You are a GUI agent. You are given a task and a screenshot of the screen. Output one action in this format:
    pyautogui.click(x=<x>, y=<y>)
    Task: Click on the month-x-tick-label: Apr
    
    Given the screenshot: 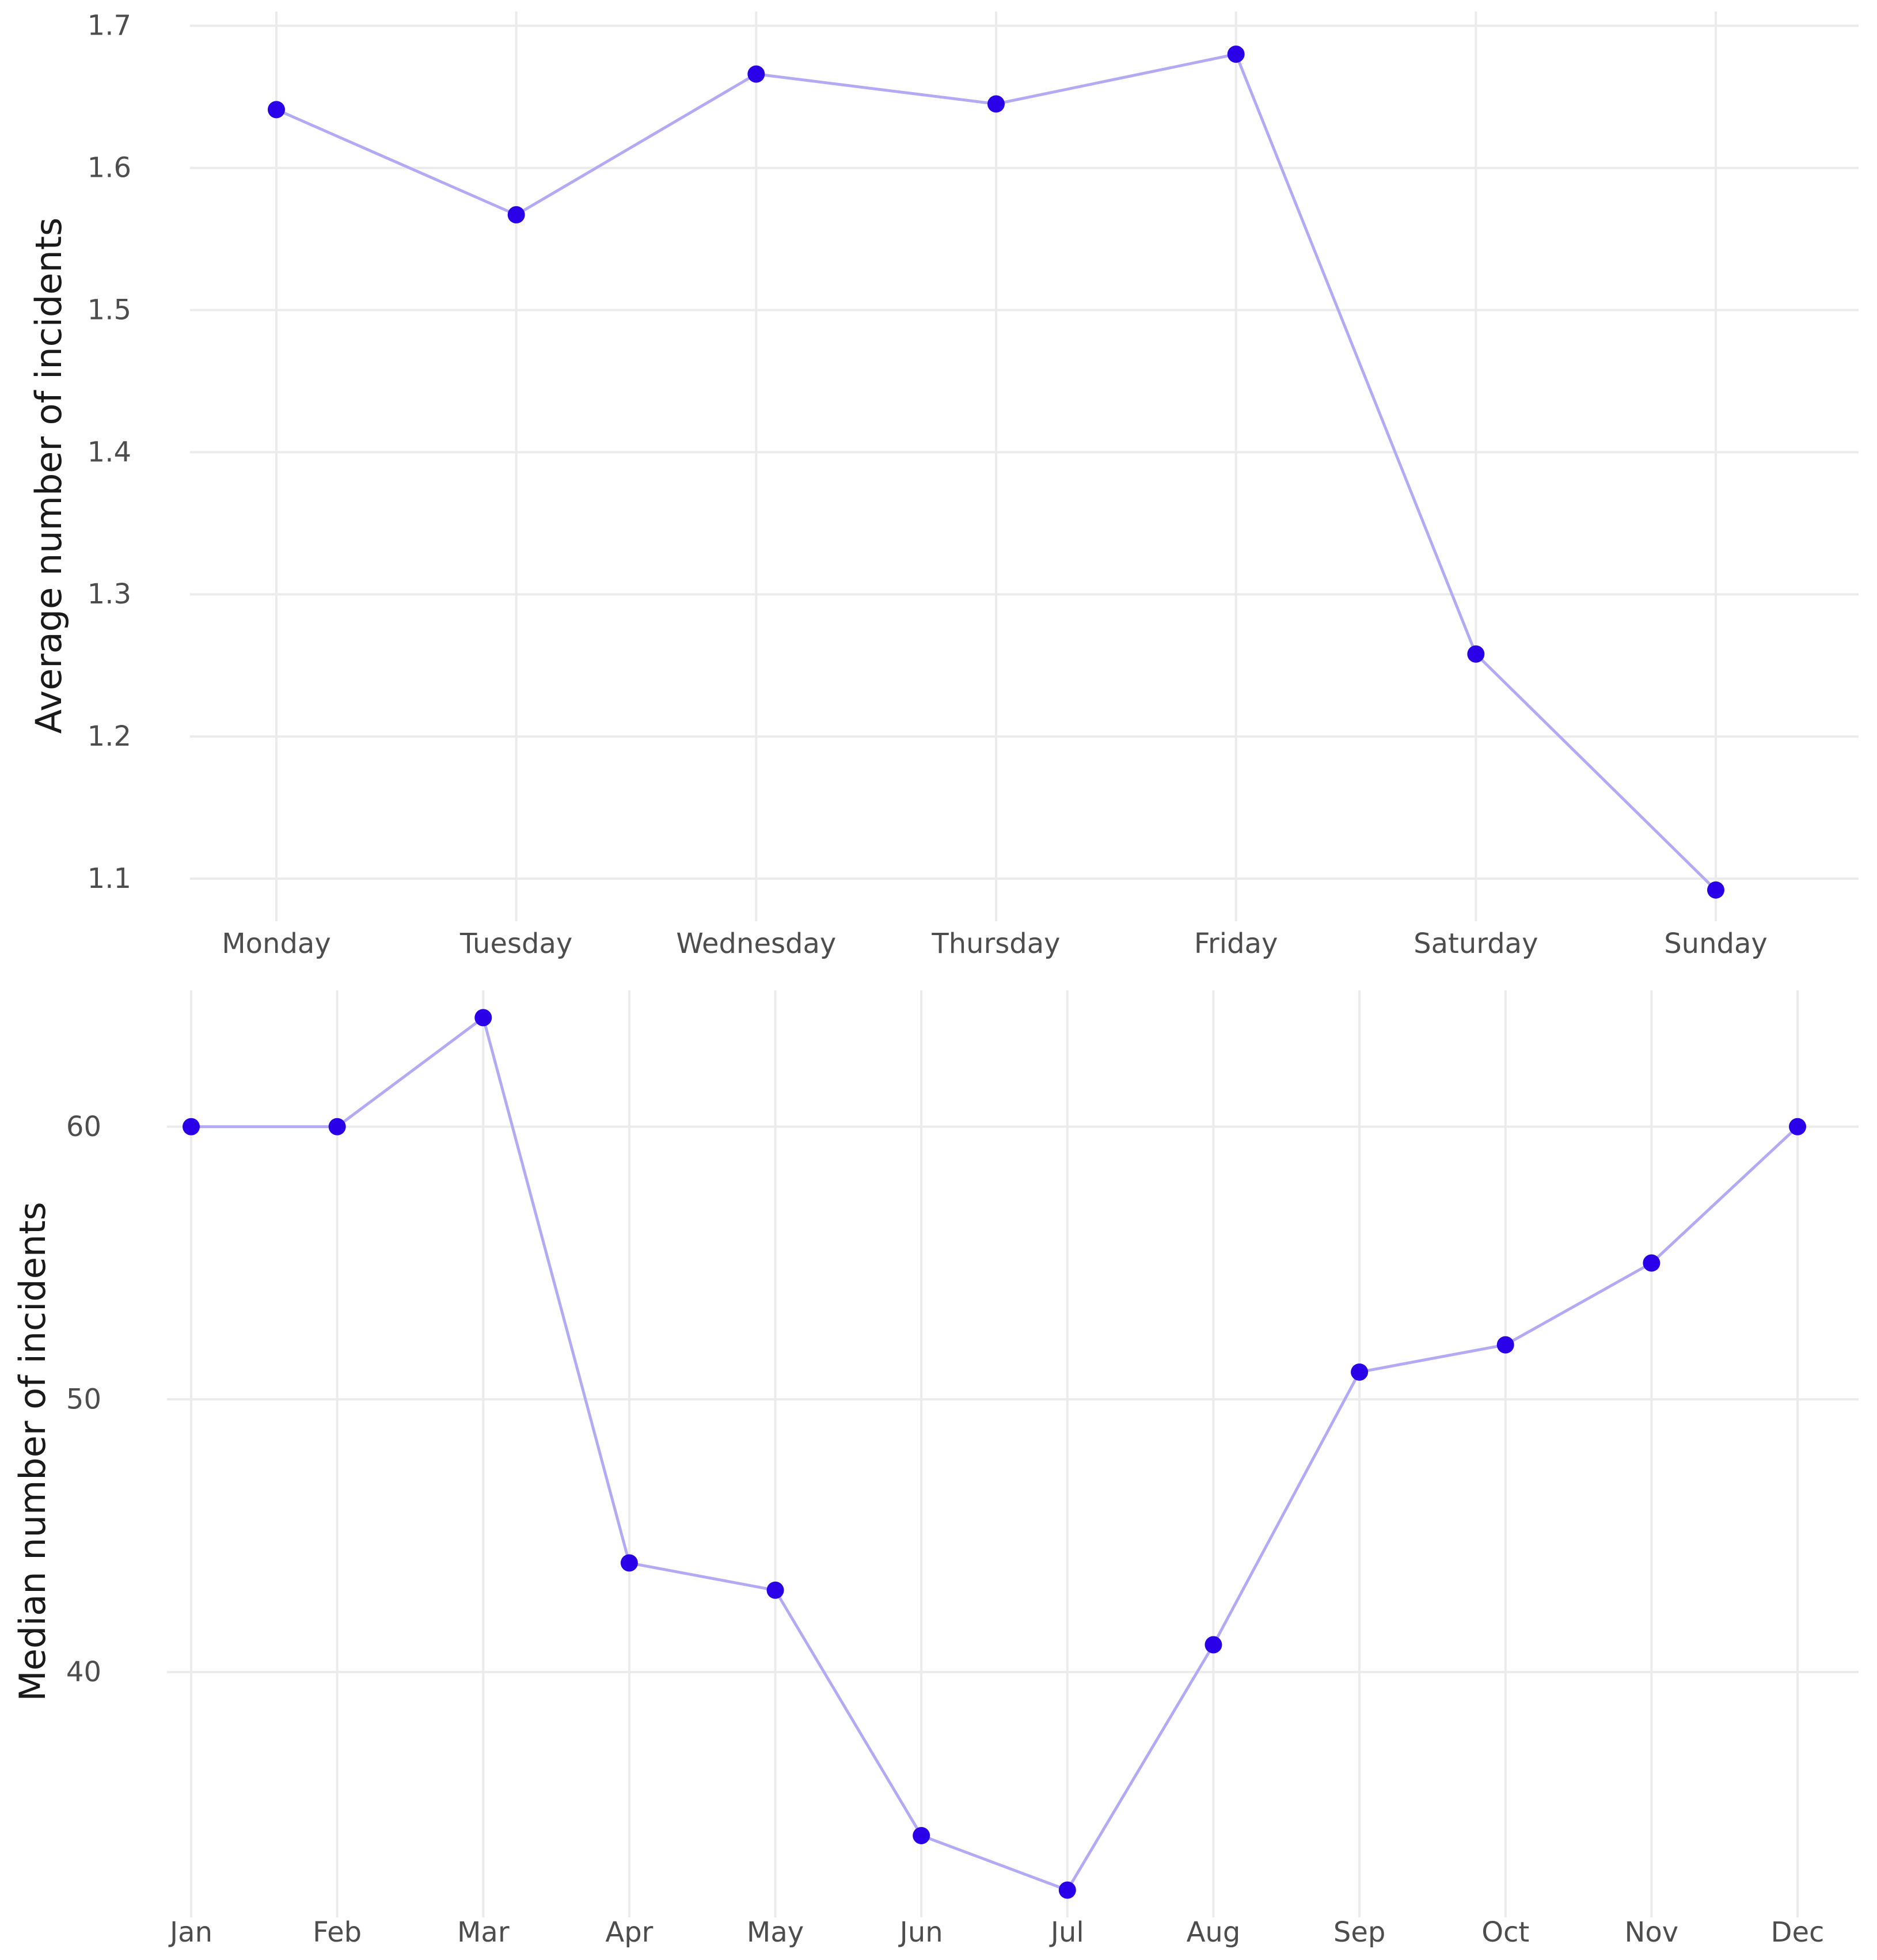 What is the action you would take?
    pyautogui.click(x=629, y=1932)
    